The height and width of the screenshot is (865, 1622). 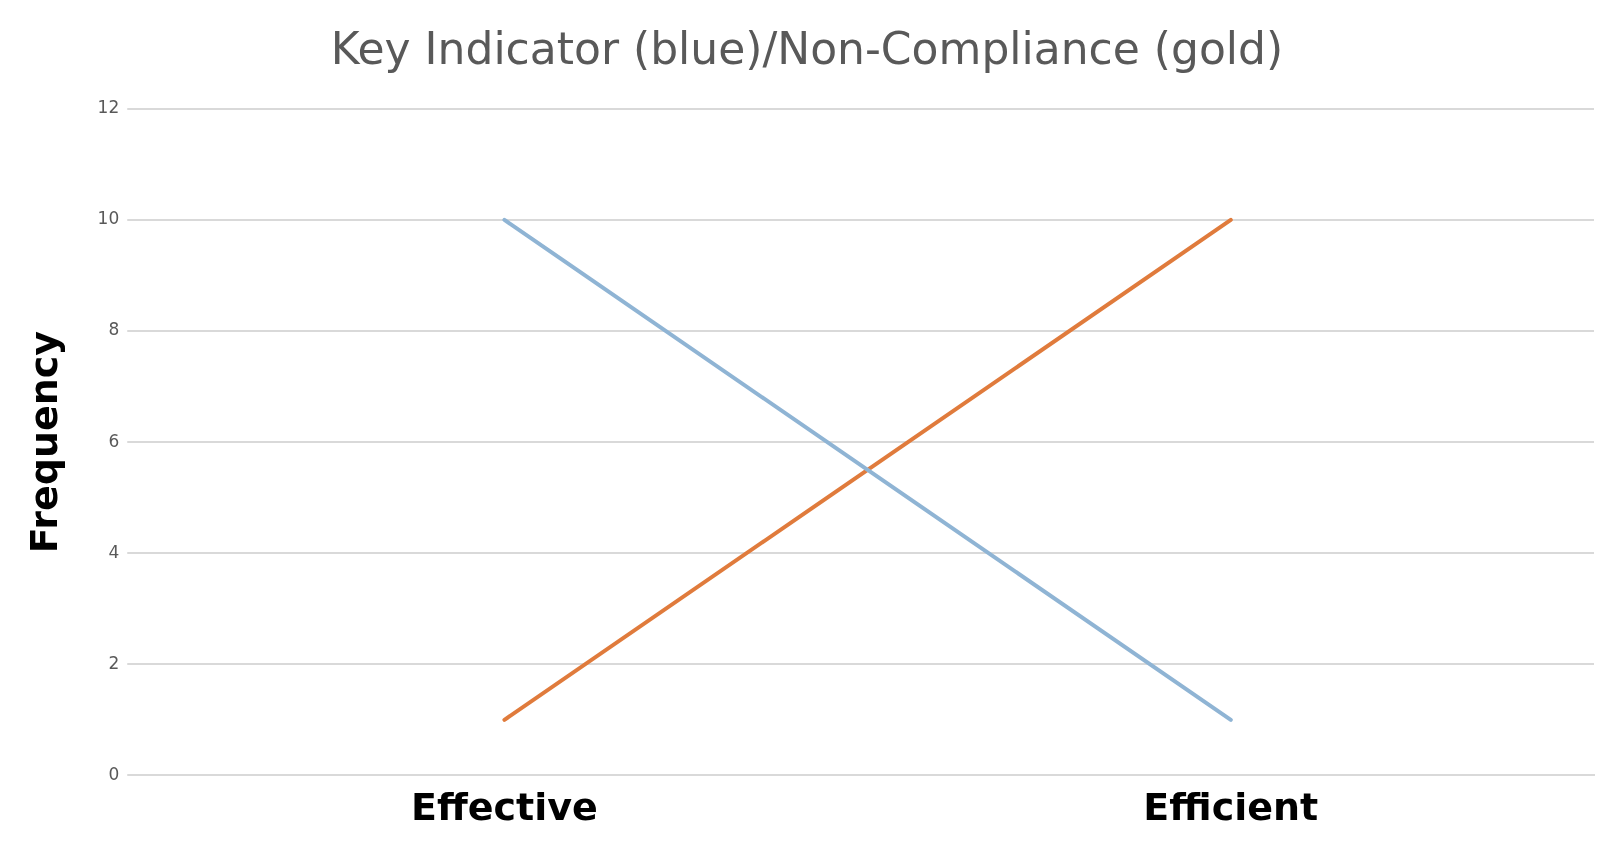 What do you see at coordinates (114, 329) in the screenshot?
I see `y-tick-label: 8` at bounding box center [114, 329].